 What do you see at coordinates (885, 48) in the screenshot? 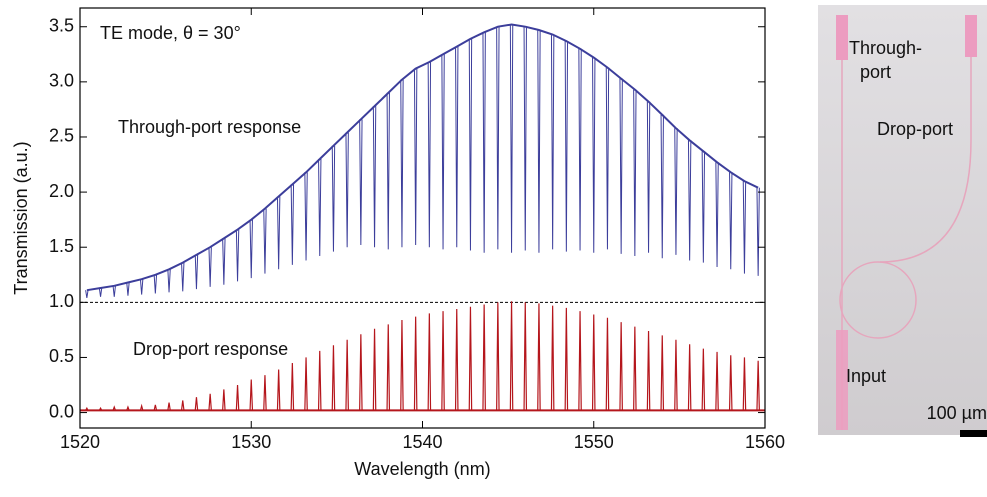
I see `through-port-label: Through-` at bounding box center [885, 48].